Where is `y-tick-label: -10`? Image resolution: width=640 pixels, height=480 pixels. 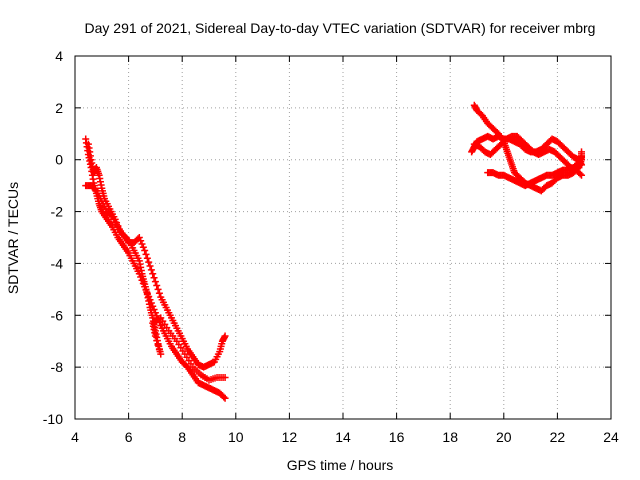
y-tick-label: -10 is located at coordinates (53, 419).